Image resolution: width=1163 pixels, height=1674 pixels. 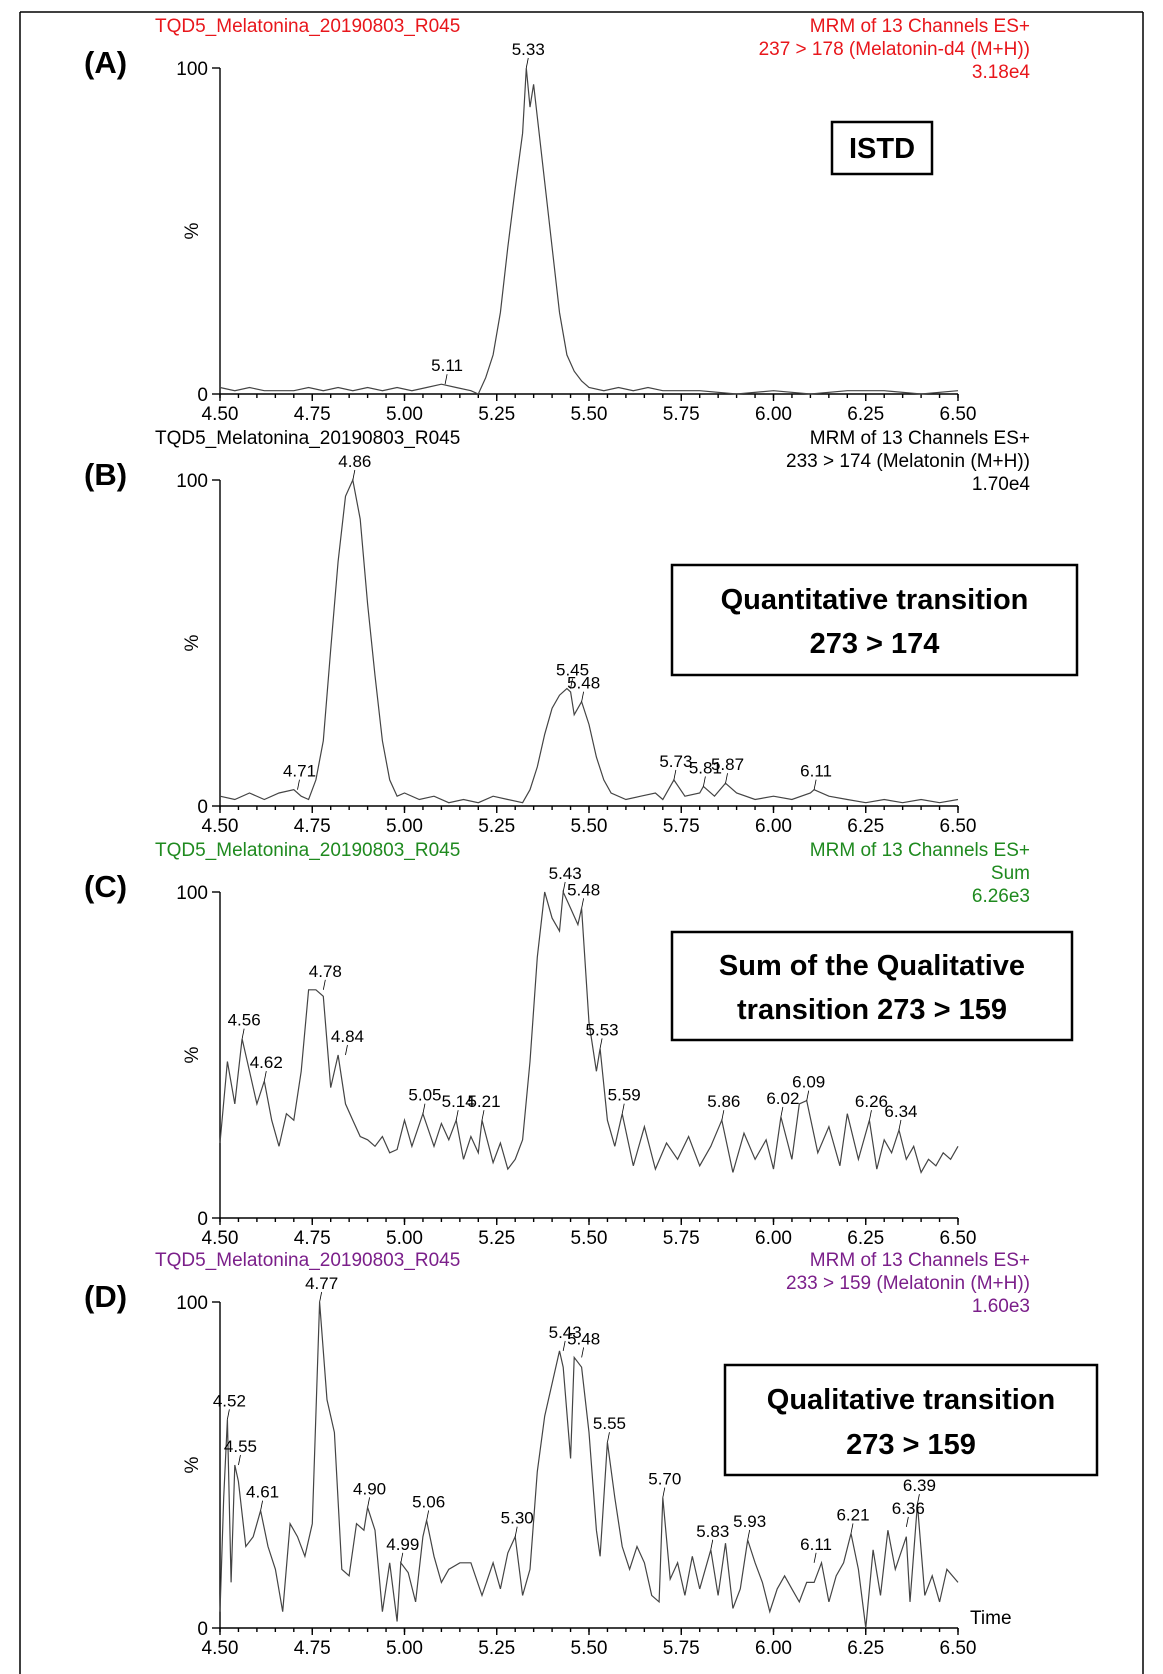 What do you see at coordinates (749, 1521) in the screenshot?
I see `peak-label: 5.93` at bounding box center [749, 1521].